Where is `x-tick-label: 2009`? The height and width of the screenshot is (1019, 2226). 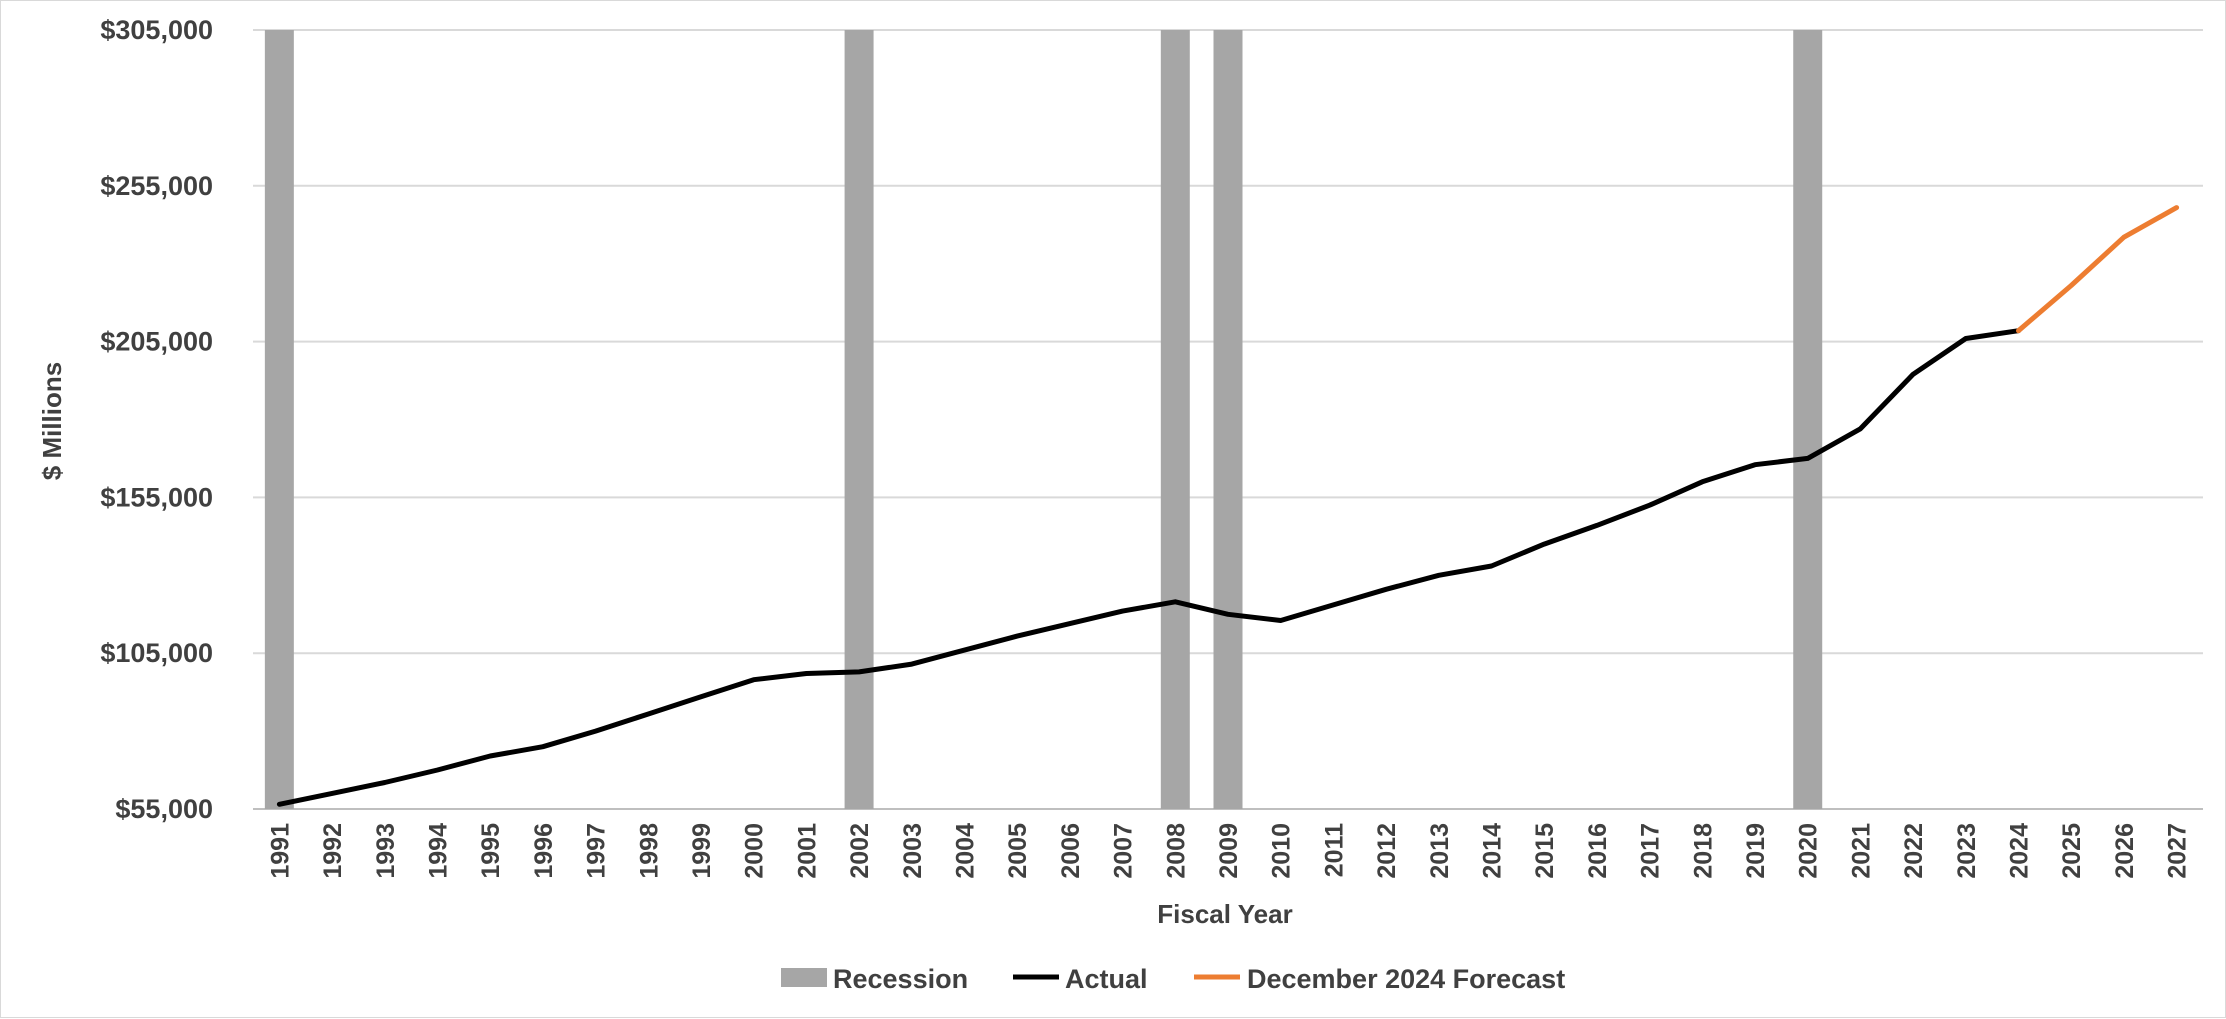 x-tick-label: 2009 is located at coordinates (1229, 851).